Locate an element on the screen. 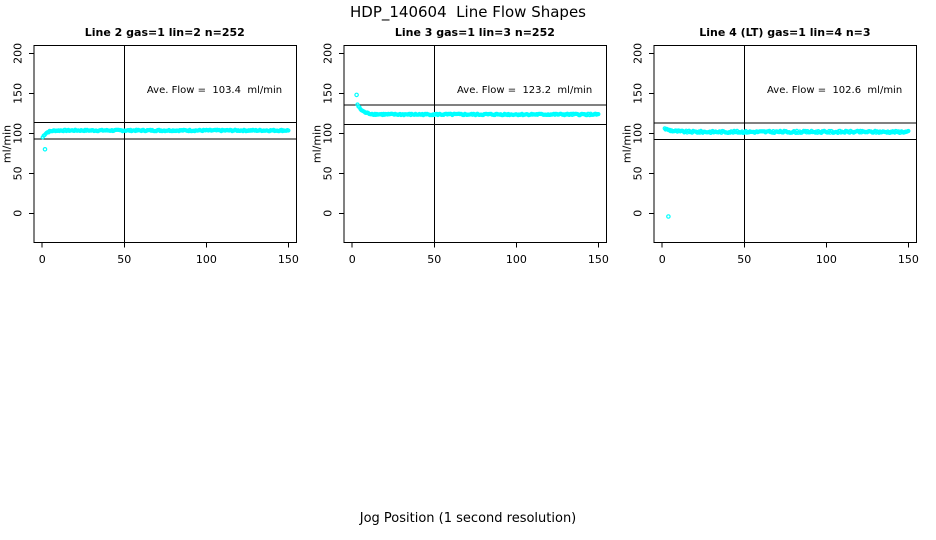  panel-3-title: Line 4 (LT) gas=1 lin=4 n=3 is located at coordinates (785, 32).